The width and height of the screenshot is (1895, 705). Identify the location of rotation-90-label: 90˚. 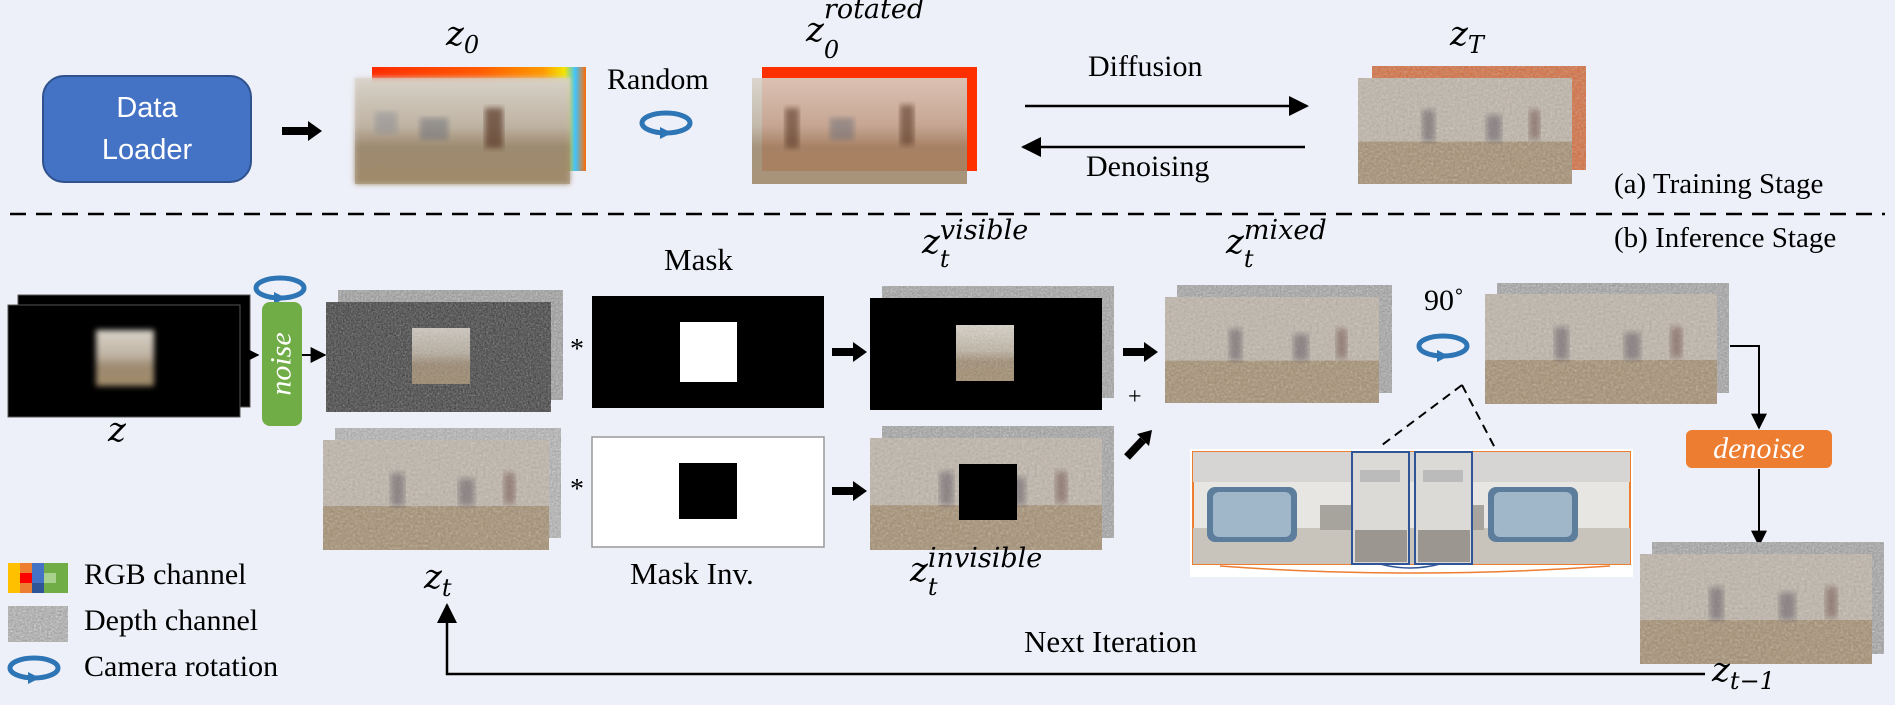
(1444, 300).